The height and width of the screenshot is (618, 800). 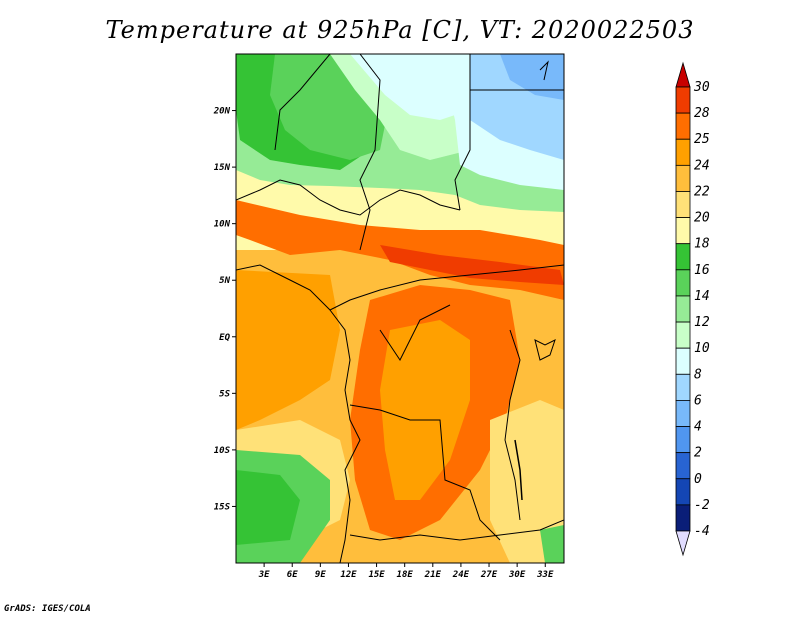 I want to click on lon-tick-label: 30E, so click(x=517, y=575).